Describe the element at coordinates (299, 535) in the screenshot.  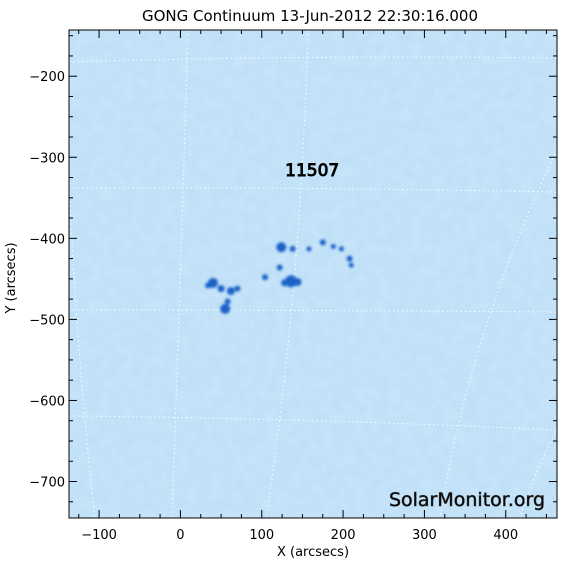
I see `x-tick-labels: −100 0 100 200 300 400` at that location.